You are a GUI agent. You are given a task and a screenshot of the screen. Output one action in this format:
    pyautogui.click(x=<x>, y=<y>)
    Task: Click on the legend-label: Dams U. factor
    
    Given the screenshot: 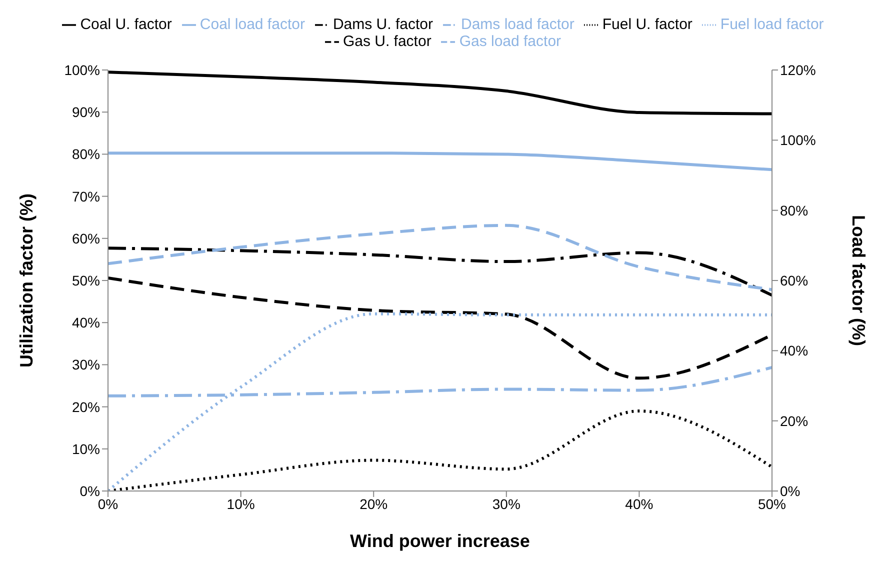 What is the action you would take?
    pyautogui.click(x=382, y=24)
    